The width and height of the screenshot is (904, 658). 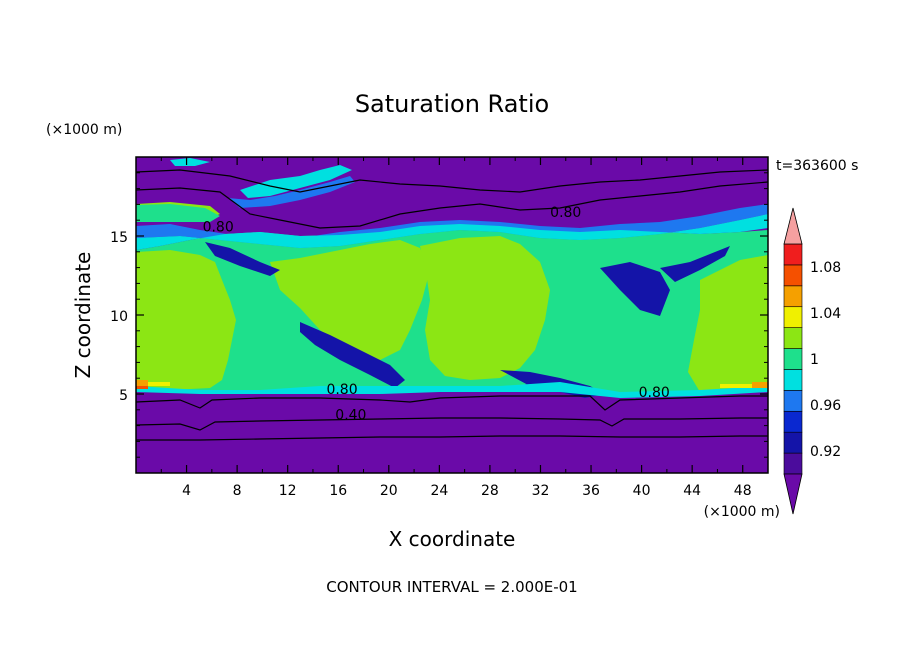 What do you see at coordinates (452, 205) in the screenshot?
I see `contour-080-top-a` at bounding box center [452, 205].